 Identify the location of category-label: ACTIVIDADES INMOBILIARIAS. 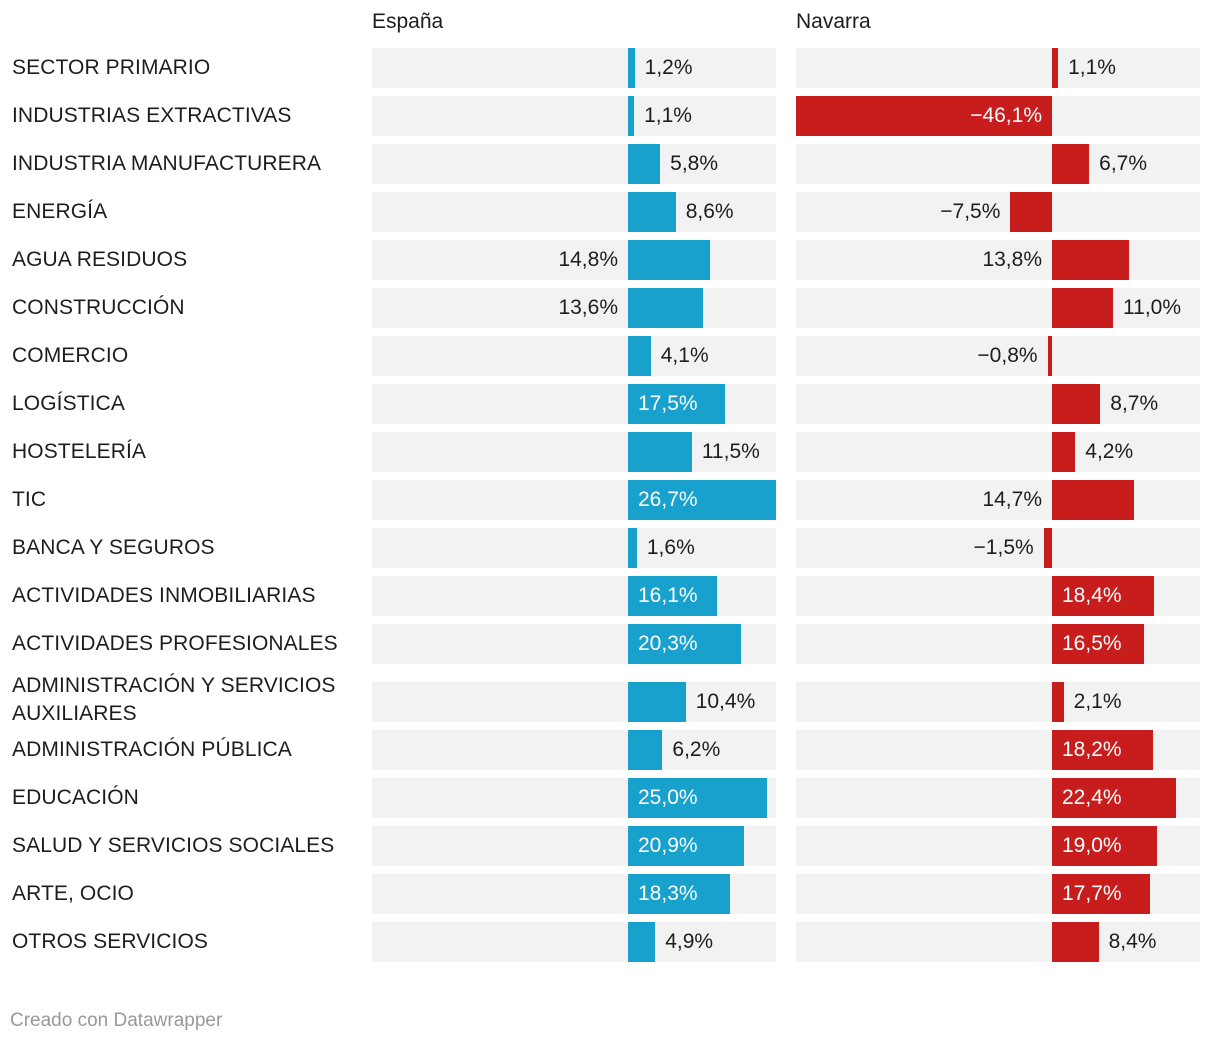
(164, 595).